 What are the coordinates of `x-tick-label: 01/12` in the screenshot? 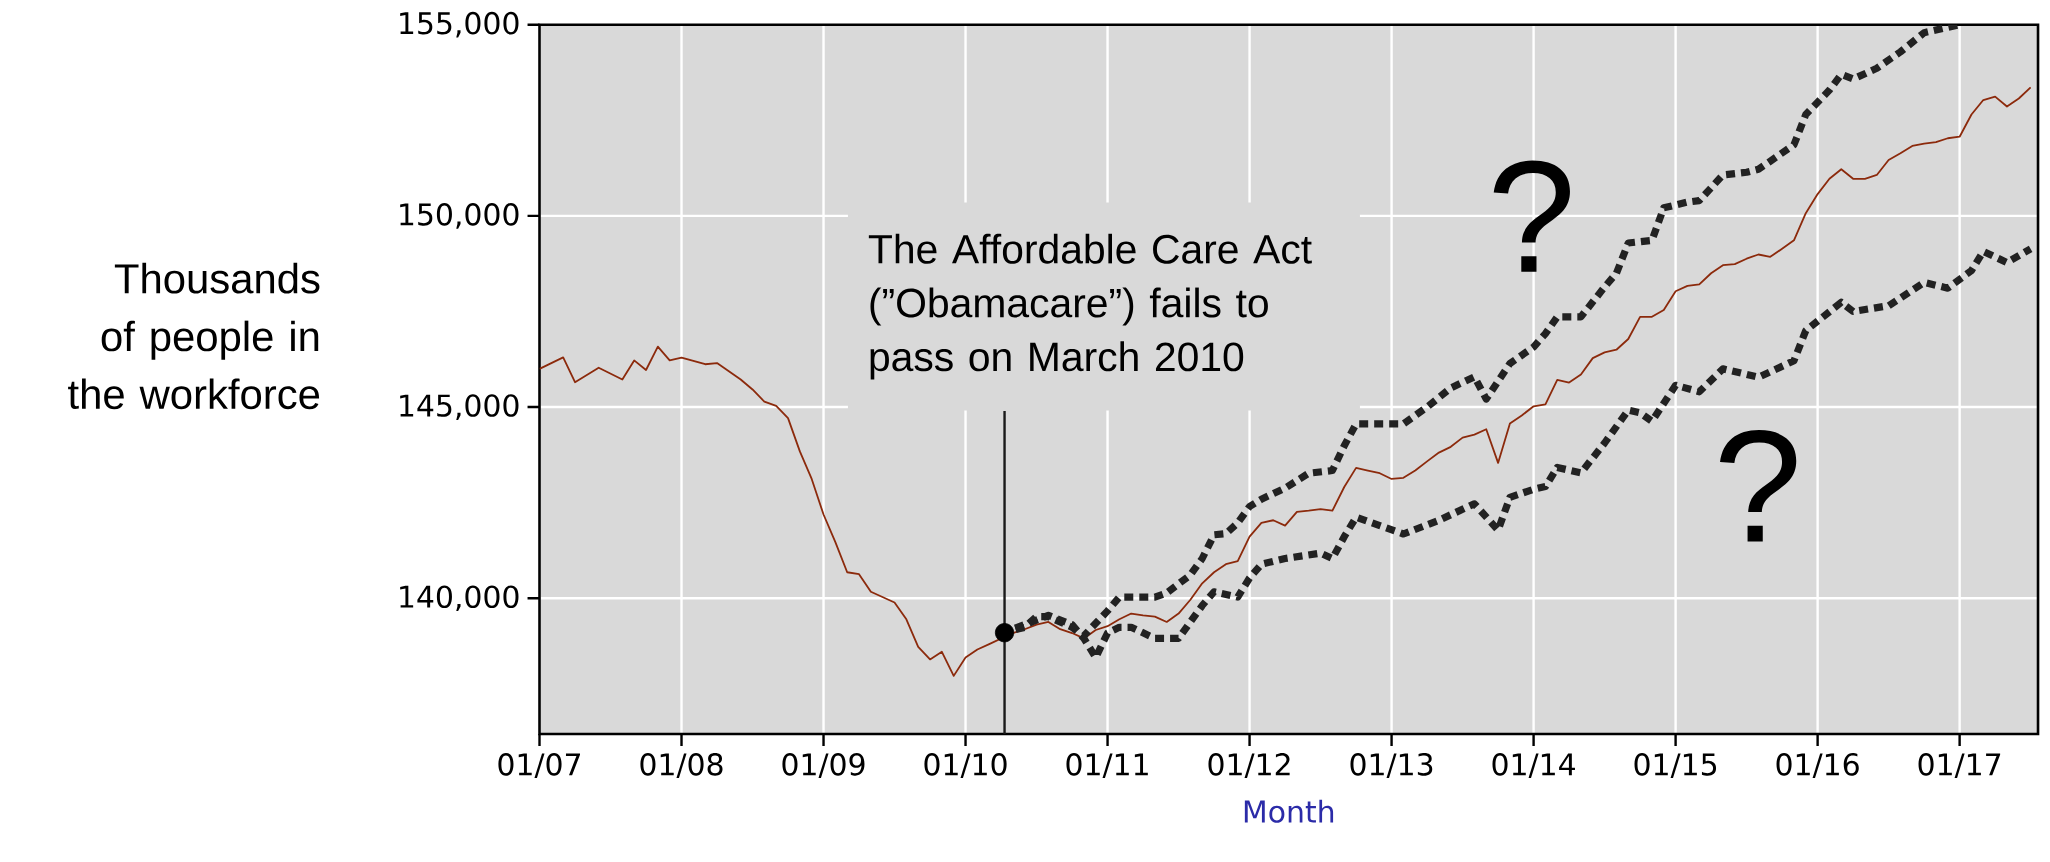 It's located at (1249, 765).